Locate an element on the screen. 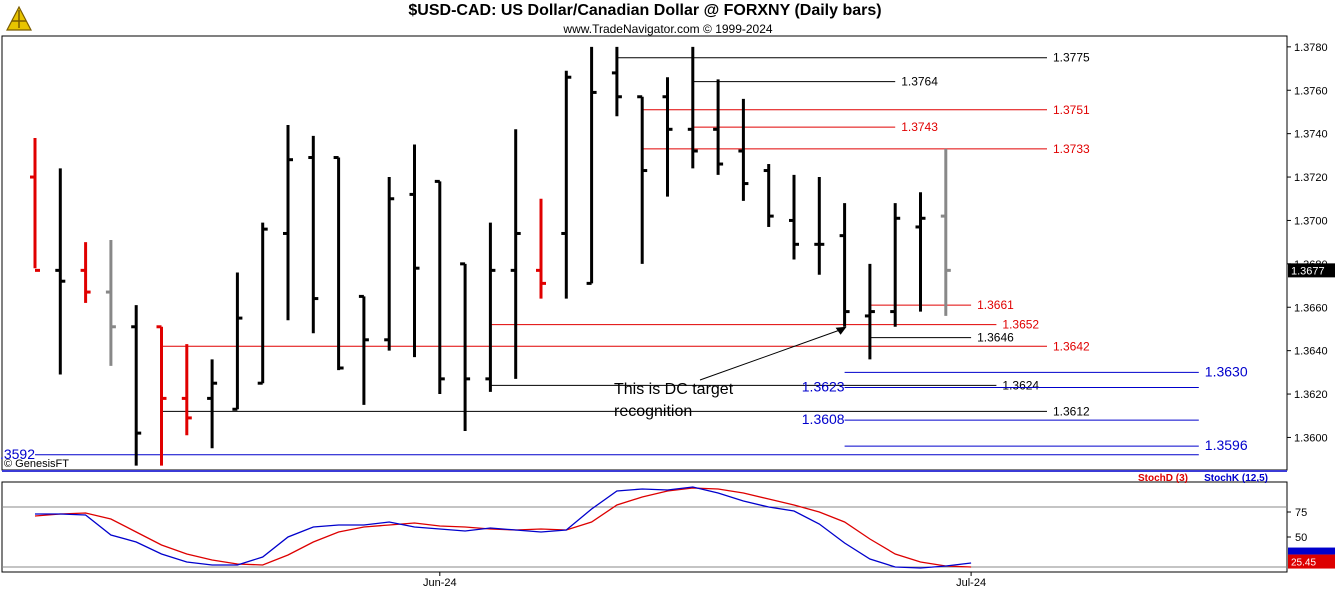  level-label-1.3775: 1.3775 is located at coordinates (1071, 58).